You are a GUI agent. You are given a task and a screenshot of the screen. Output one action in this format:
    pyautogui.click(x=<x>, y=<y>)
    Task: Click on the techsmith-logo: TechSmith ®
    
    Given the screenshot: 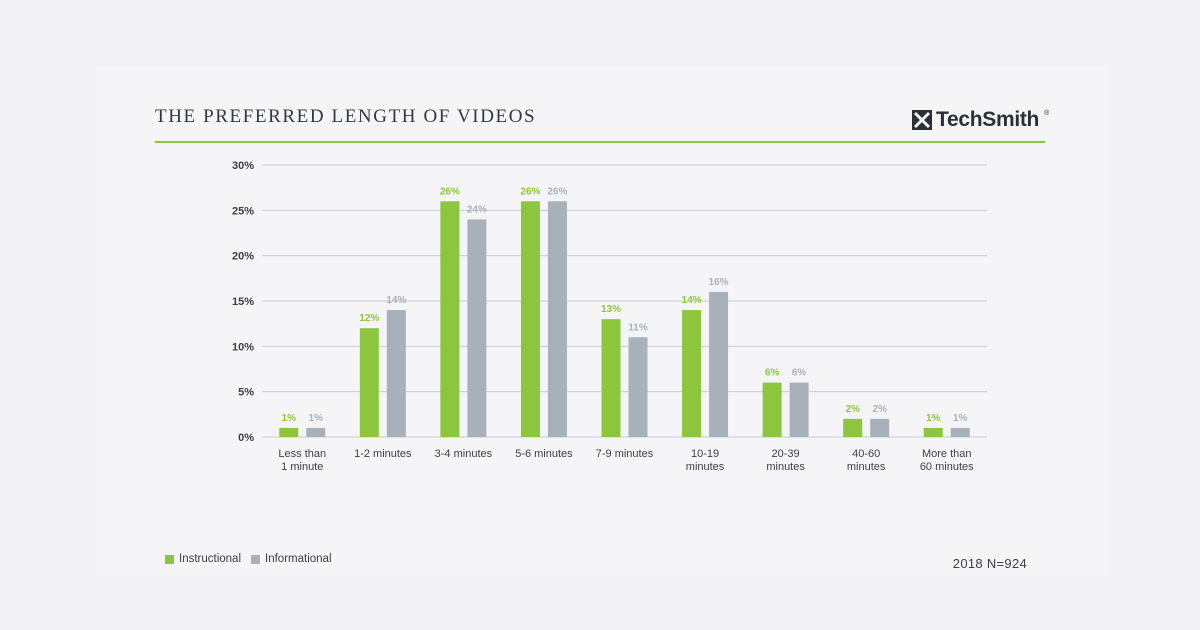 What is the action you would take?
    pyautogui.click(x=980, y=120)
    